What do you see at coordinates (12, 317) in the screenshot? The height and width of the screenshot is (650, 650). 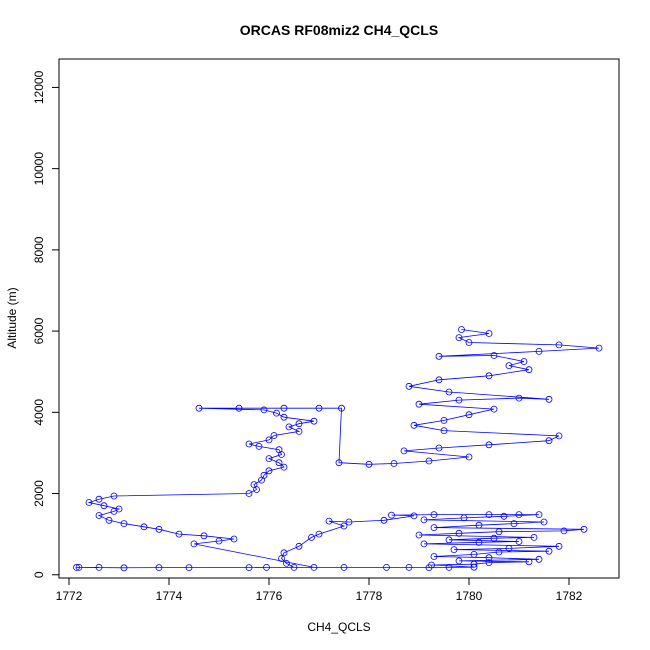 I see `y-axis-label: Altitude (m)` at bounding box center [12, 317].